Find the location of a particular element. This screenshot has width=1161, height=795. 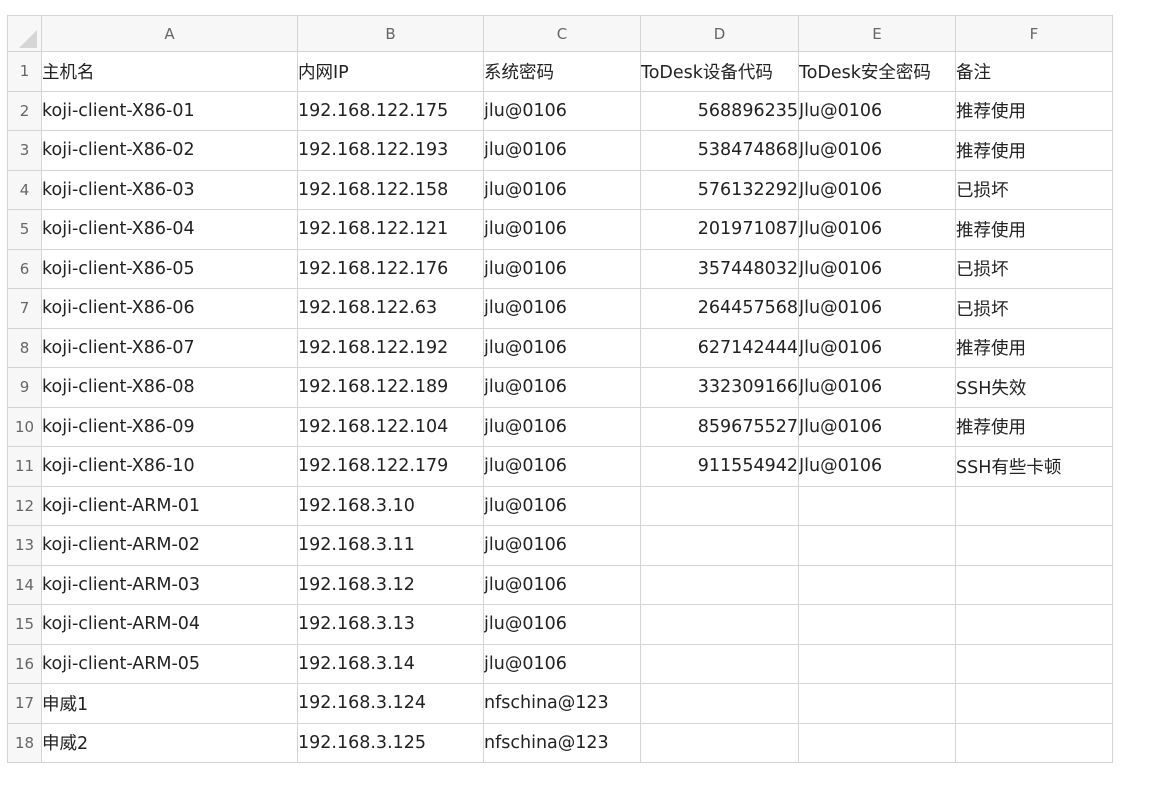

row-header: 7 is located at coordinates (24, 308).